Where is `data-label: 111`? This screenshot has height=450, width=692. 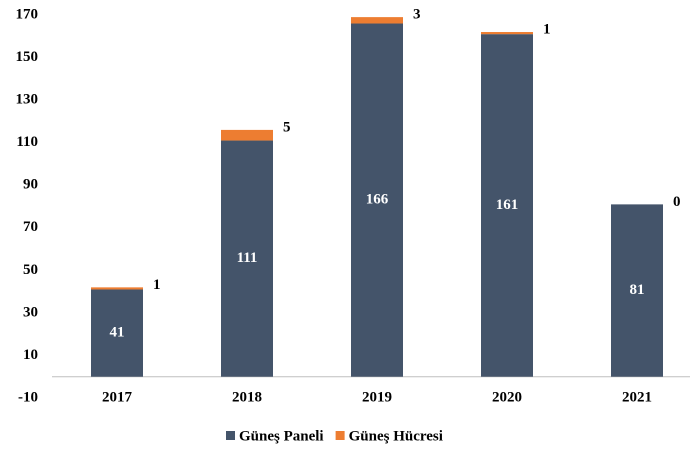
data-label: 111 is located at coordinates (247, 258).